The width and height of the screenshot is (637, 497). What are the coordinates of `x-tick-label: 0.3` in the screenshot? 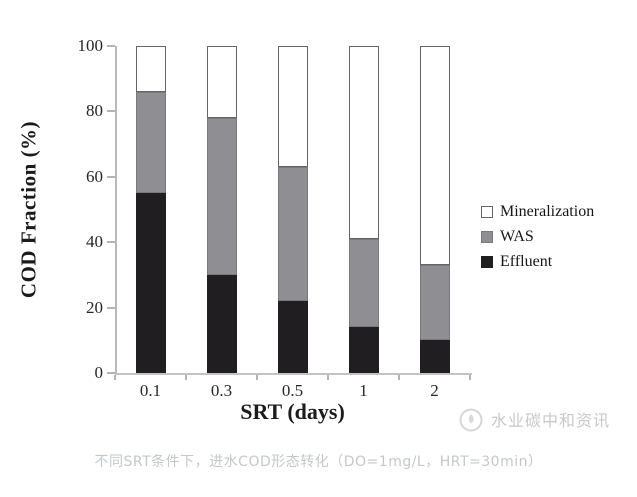 It's located at (221, 390).